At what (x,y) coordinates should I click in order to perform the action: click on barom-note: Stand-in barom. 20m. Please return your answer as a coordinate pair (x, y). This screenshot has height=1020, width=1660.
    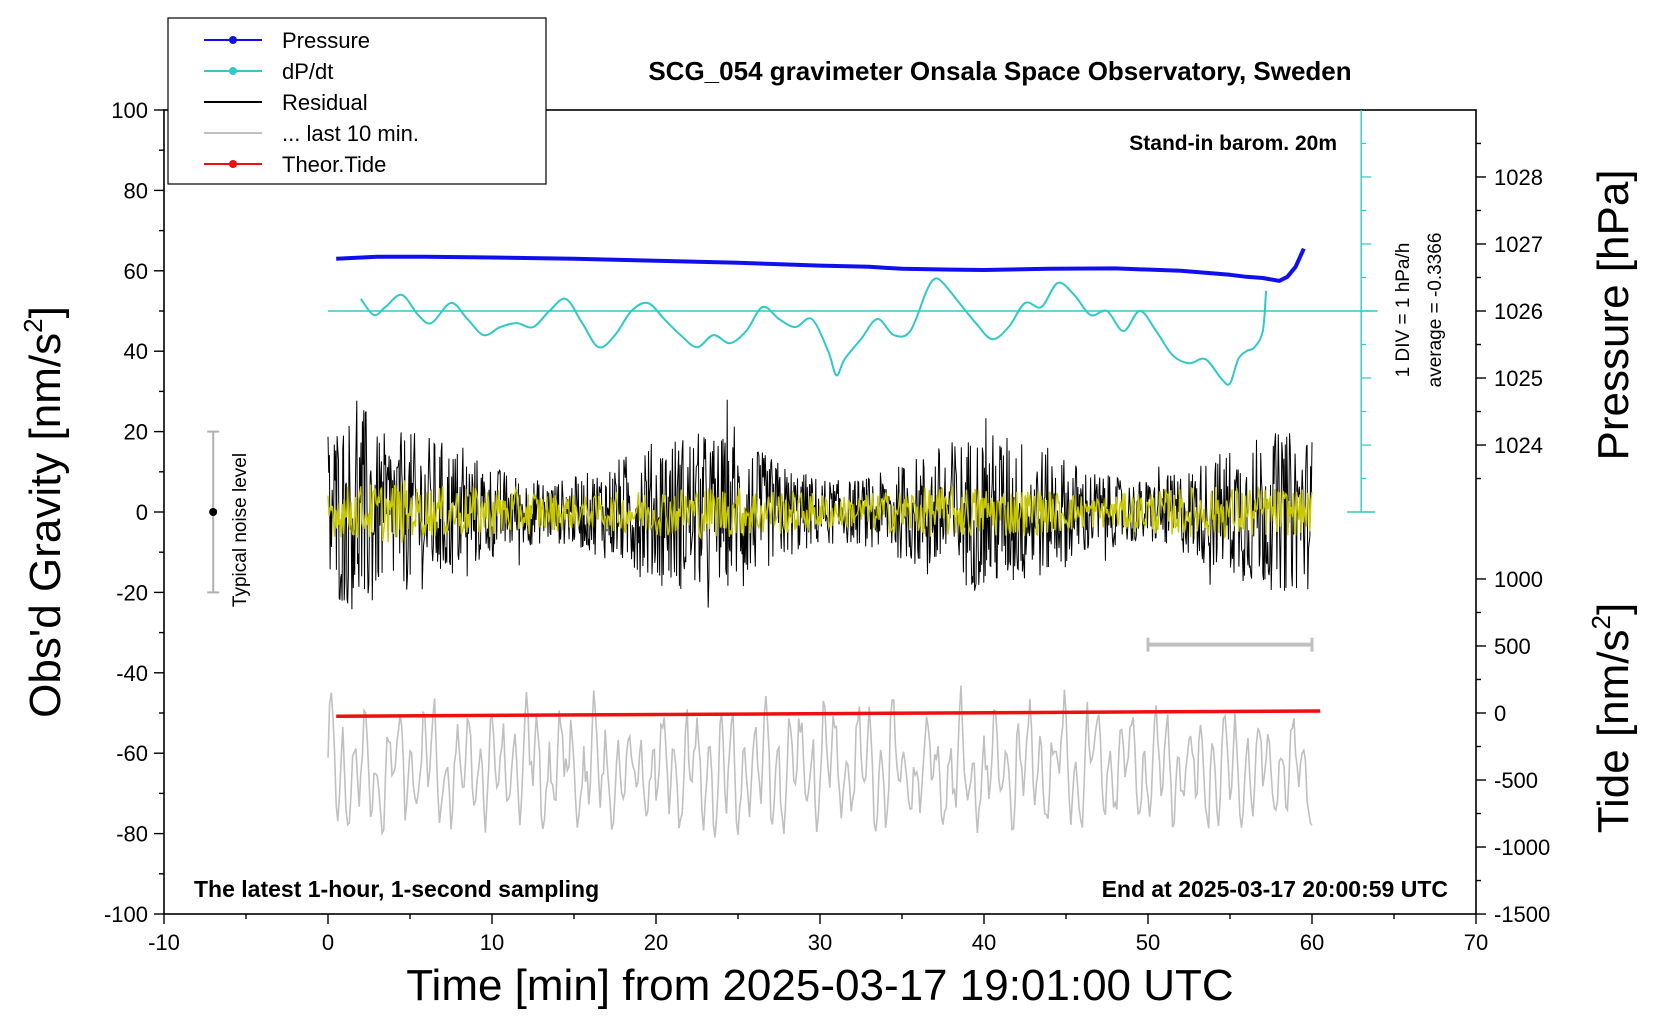
    Looking at the image, I should click on (1233, 143).